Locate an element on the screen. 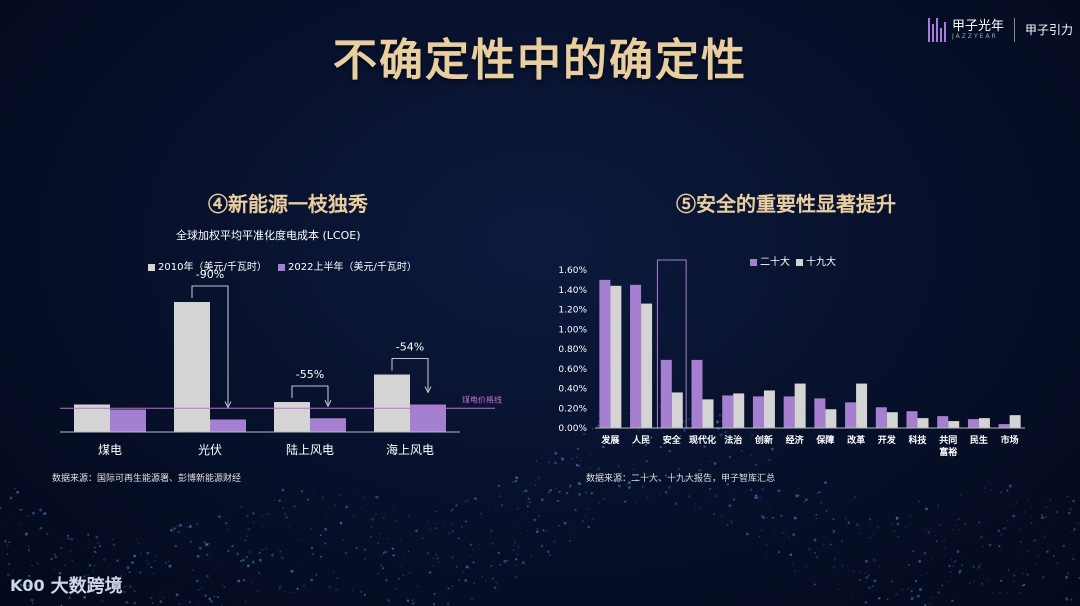 This screenshot has width=1080, height=606. lcoe-bar is located at coordinates (92, 418).